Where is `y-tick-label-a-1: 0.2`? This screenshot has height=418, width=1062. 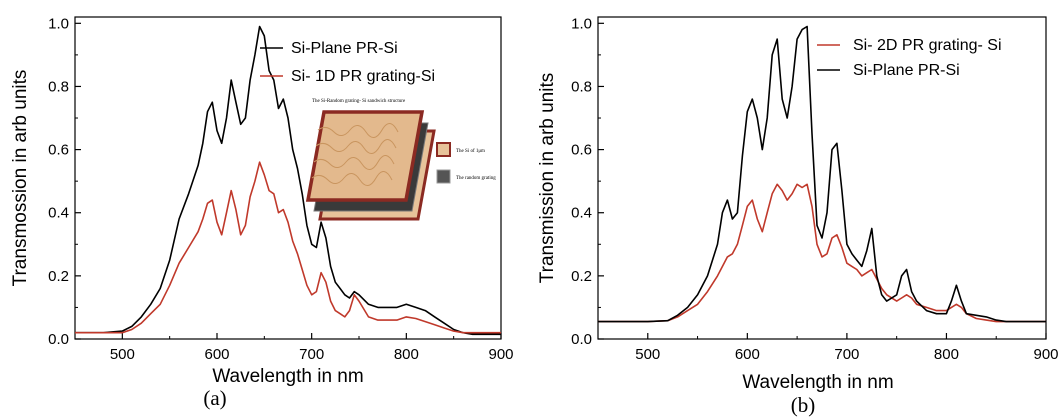 y-tick-label-a-1: 0.2 is located at coordinates (58, 276).